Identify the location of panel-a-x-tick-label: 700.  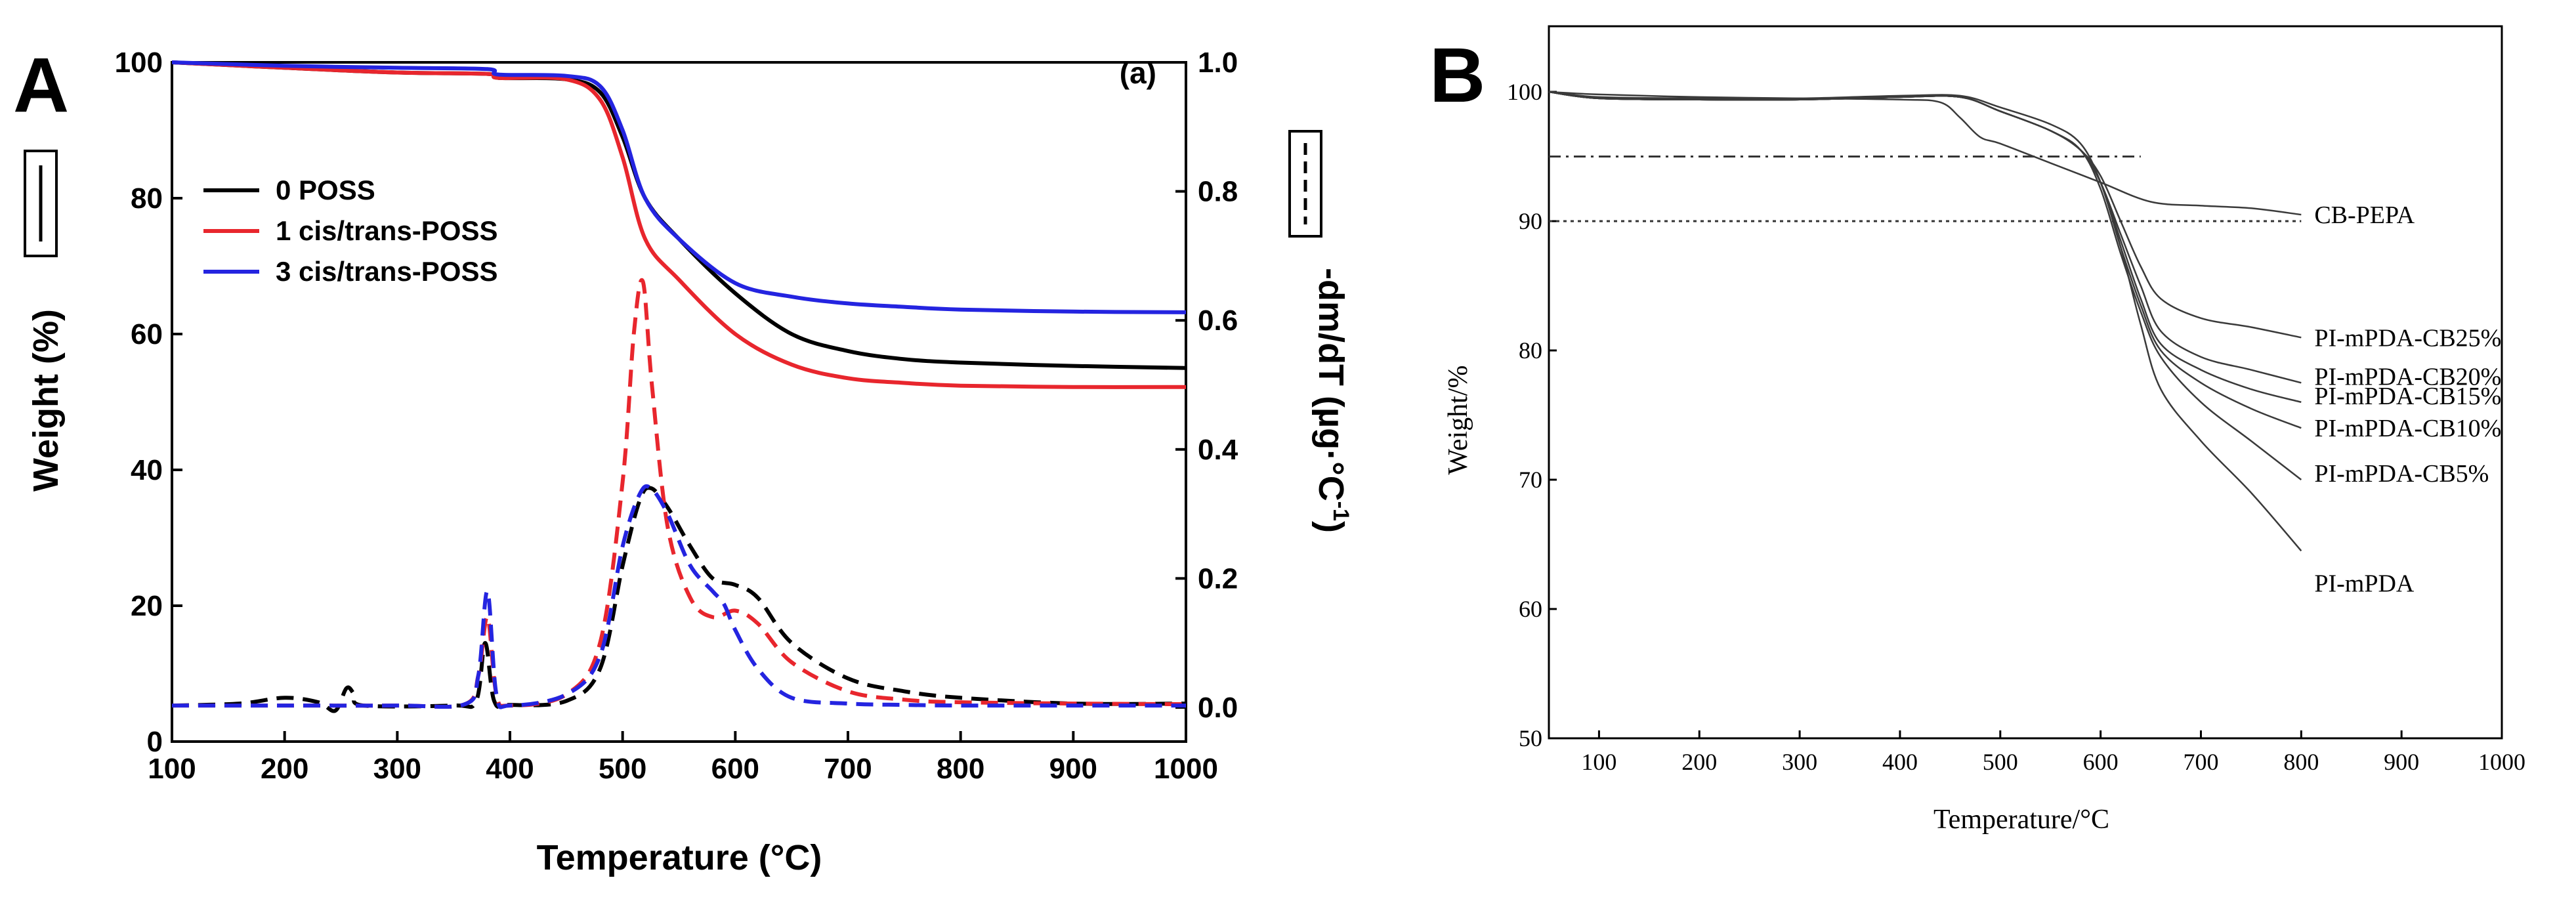
(848, 769).